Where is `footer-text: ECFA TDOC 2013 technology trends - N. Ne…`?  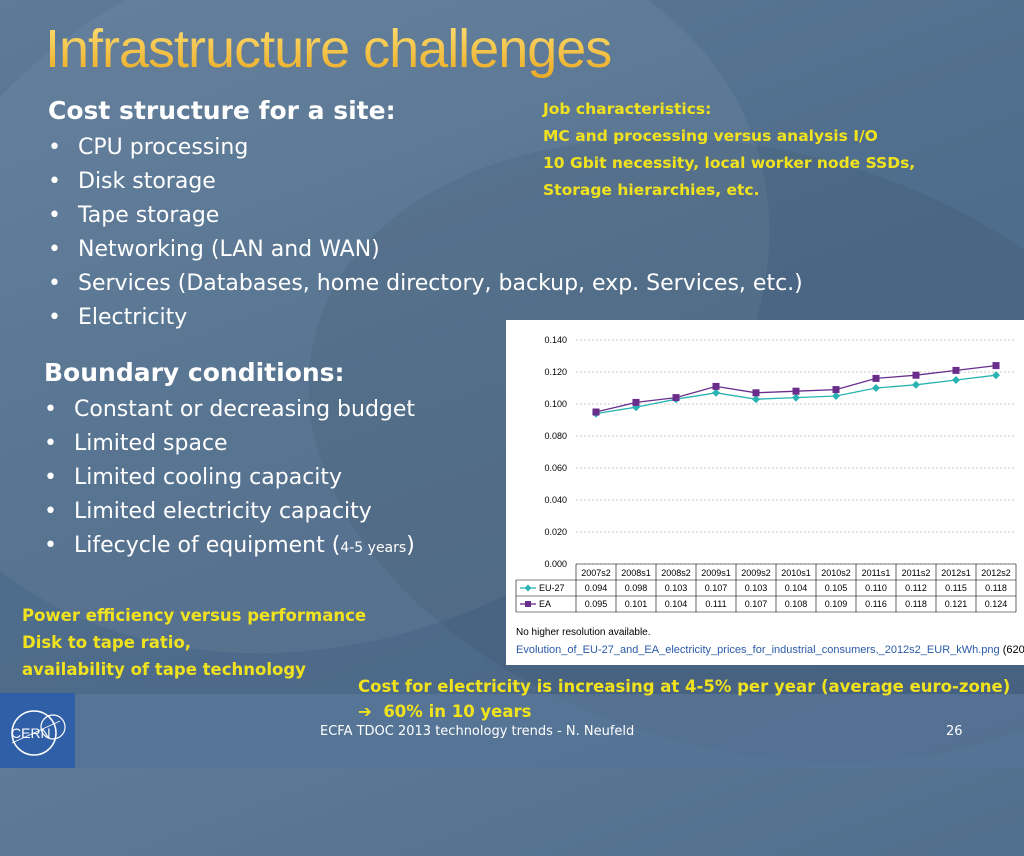
footer-text: ECFA TDOC 2013 technology trends - N. Ne… is located at coordinates (477, 731).